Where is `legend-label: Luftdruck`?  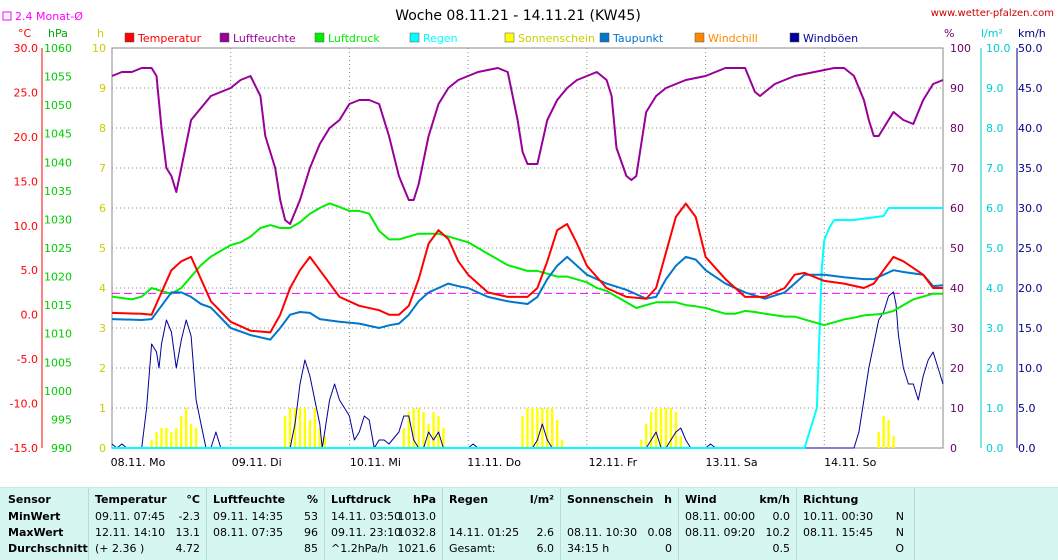
legend-label: Luftdruck is located at coordinates (354, 38).